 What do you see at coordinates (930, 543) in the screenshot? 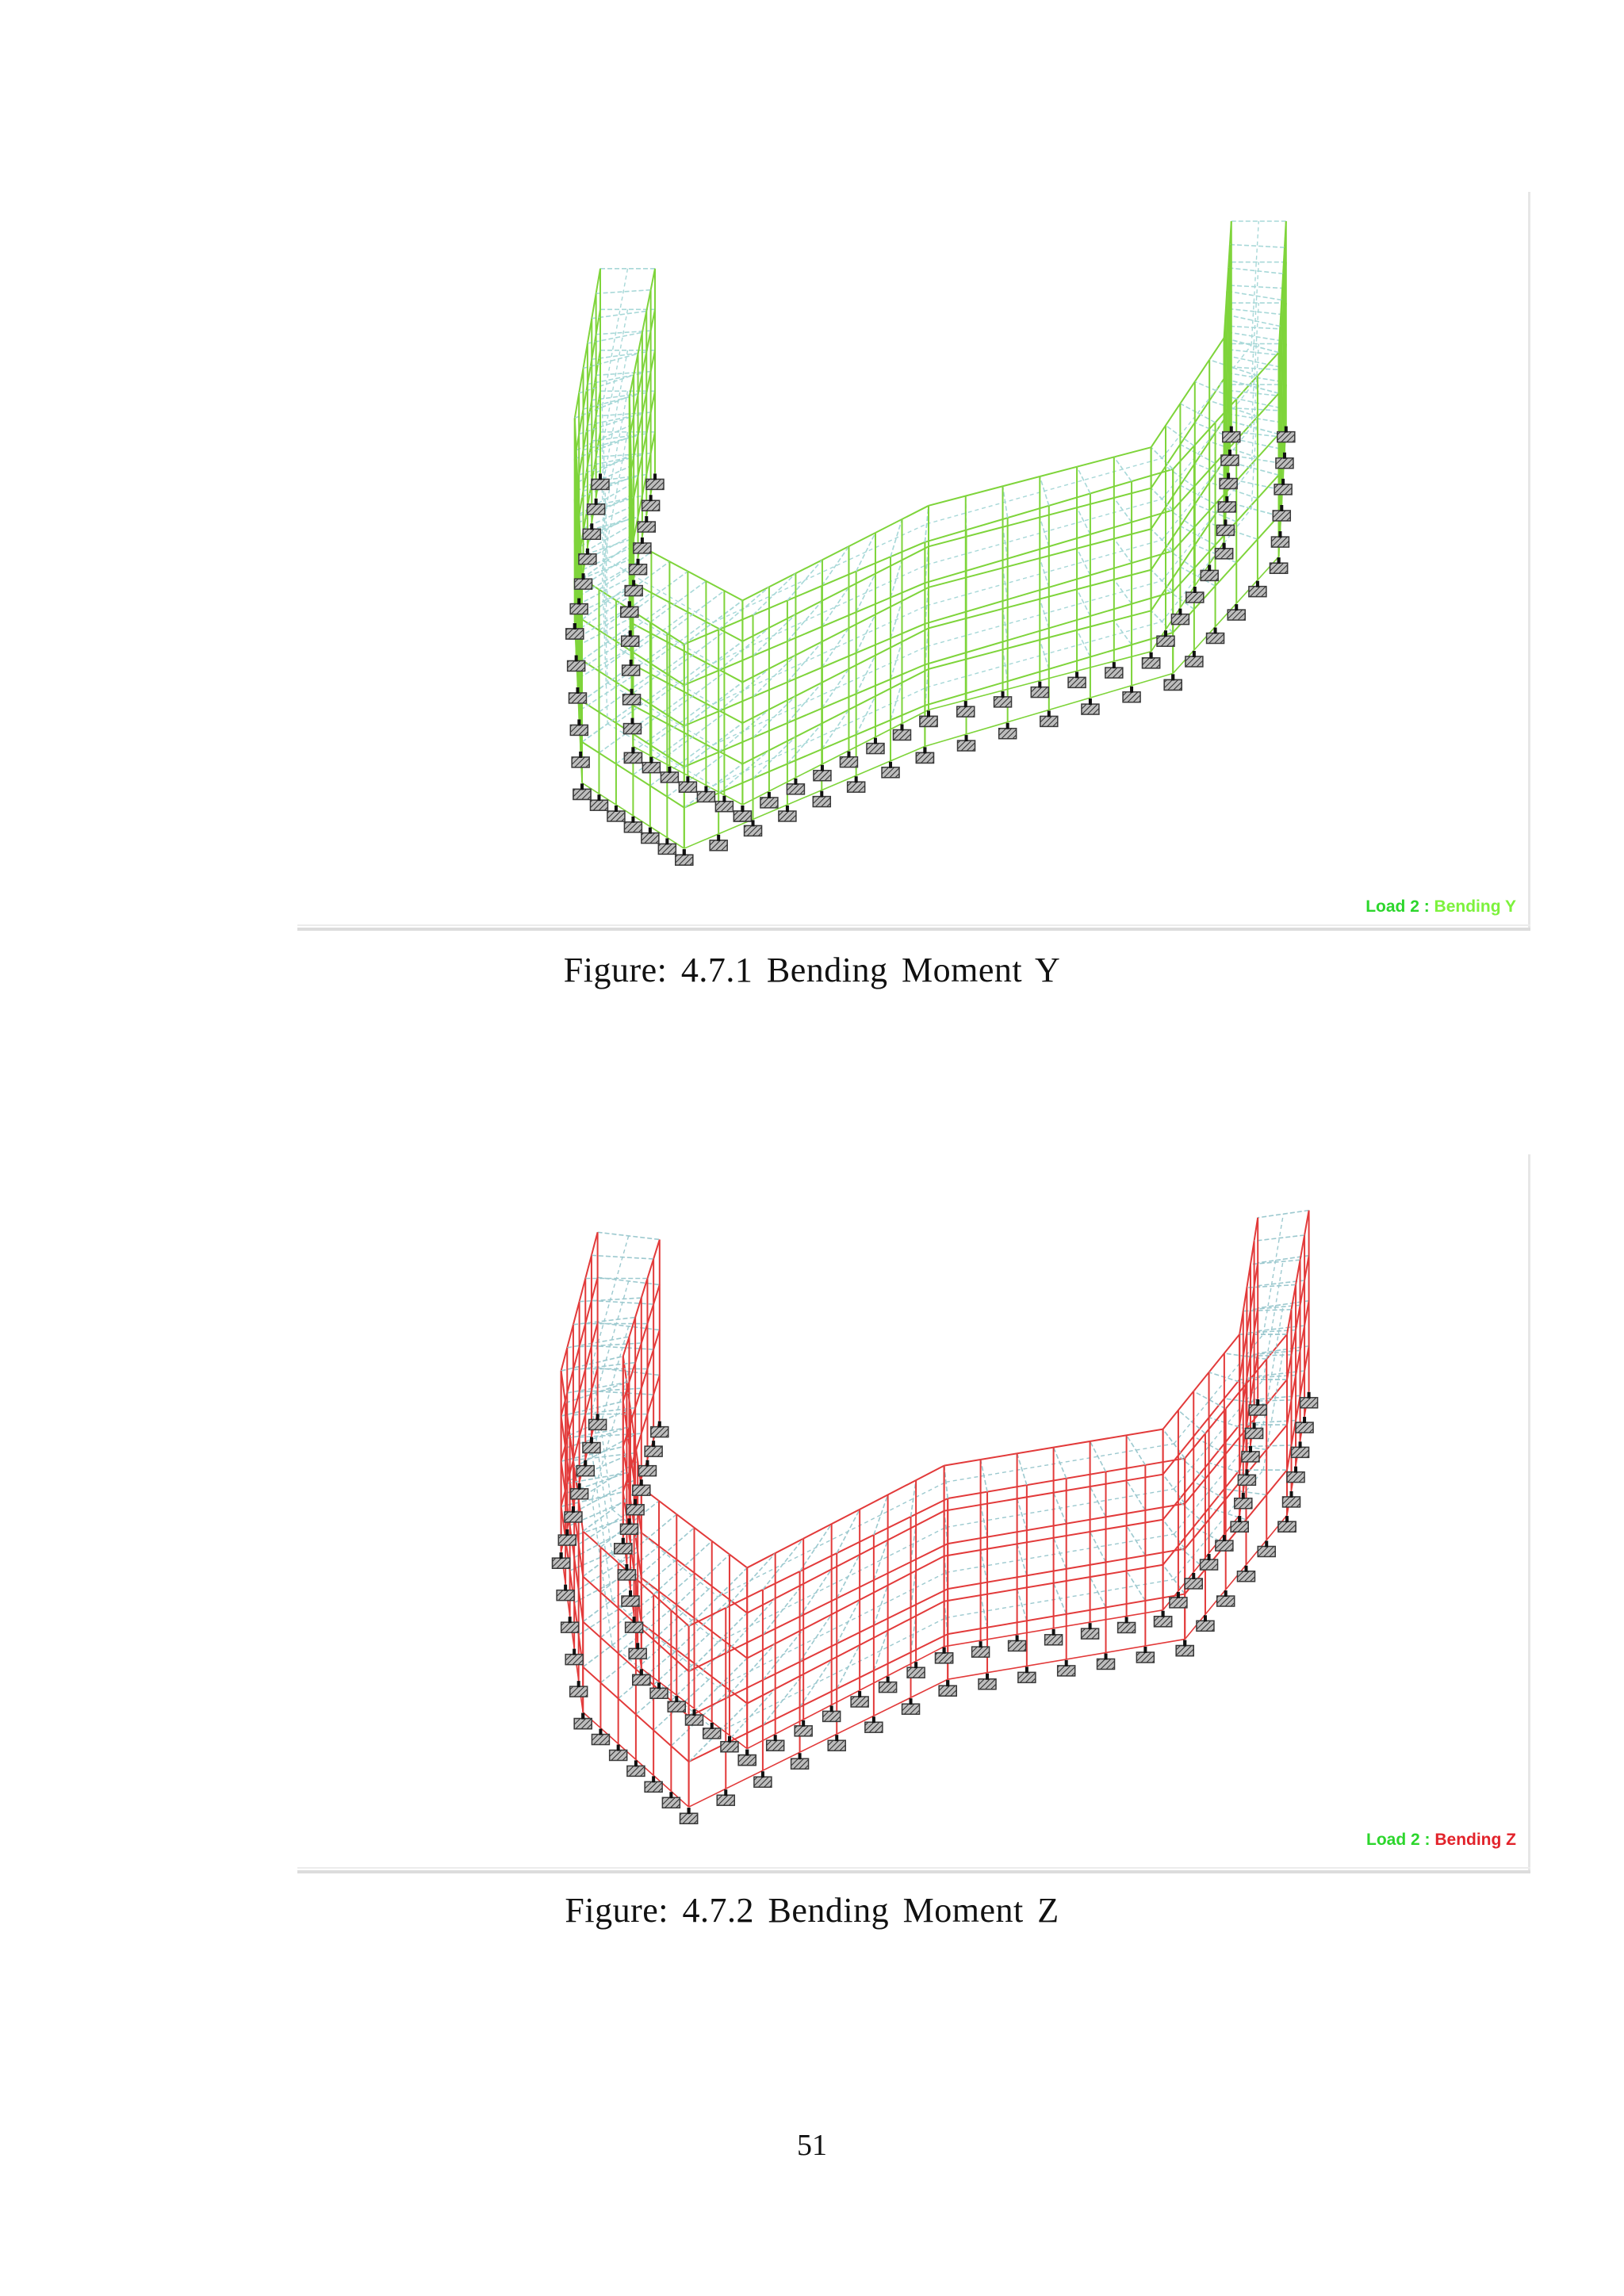
I see `frame-model-bending-y` at bounding box center [930, 543].